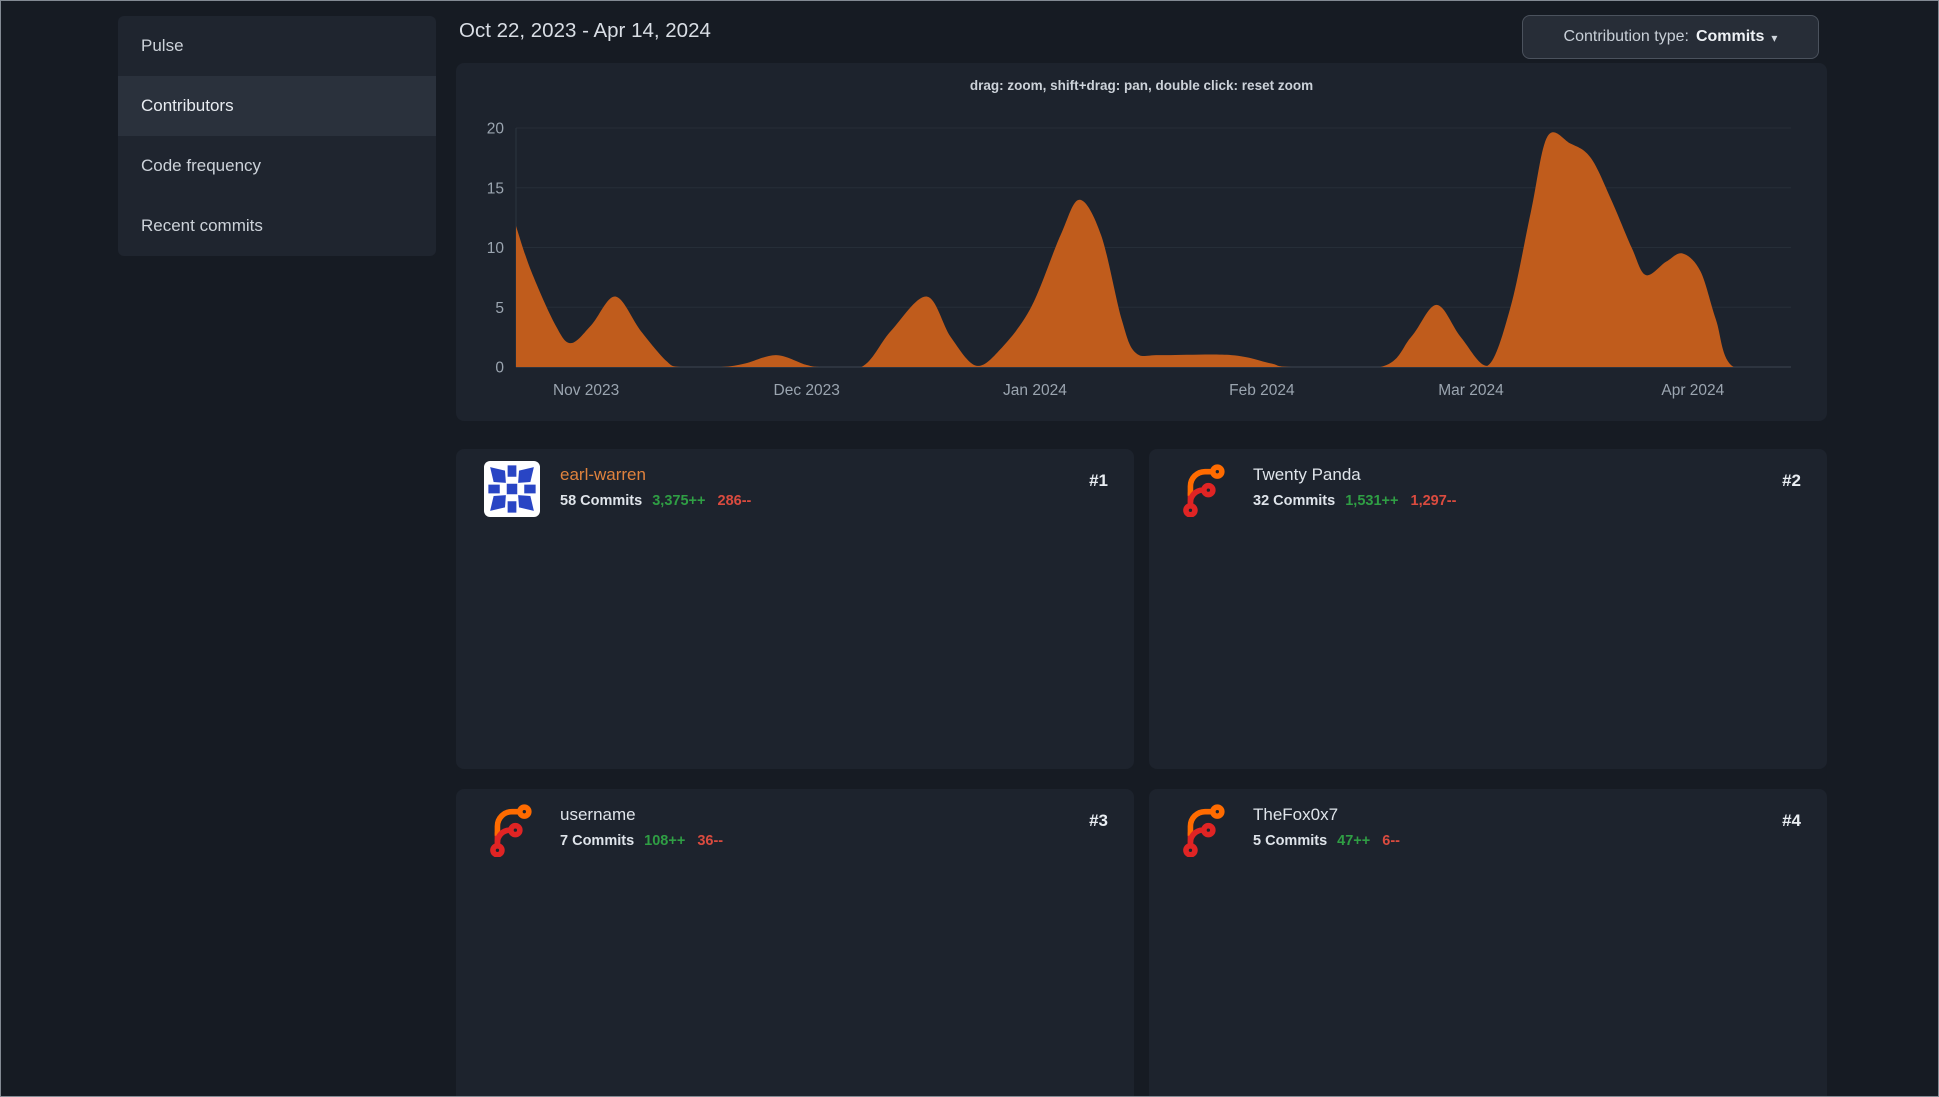  What do you see at coordinates (1791, 480) in the screenshot?
I see `rank-badge: #2` at bounding box center [1791, 480].